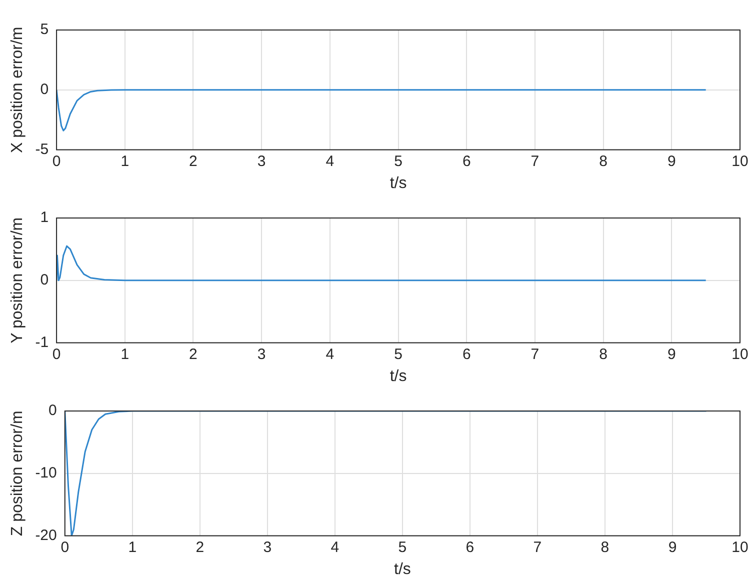 This screenshot has height=580, width=754. I want to click on y-tick-label: -5, so click(42, 149).